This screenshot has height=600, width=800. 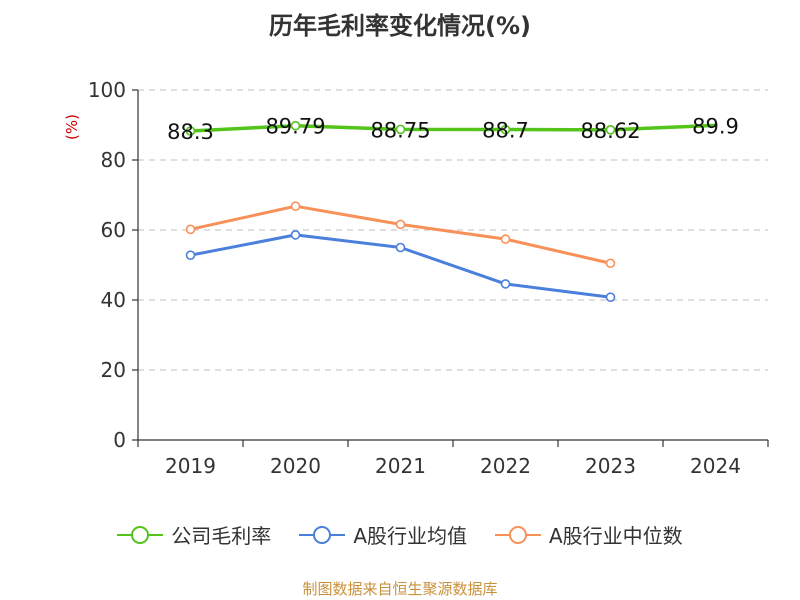 I want to click on legend-item-industry-median: A股行业中位数, so click(x=589, y=534).